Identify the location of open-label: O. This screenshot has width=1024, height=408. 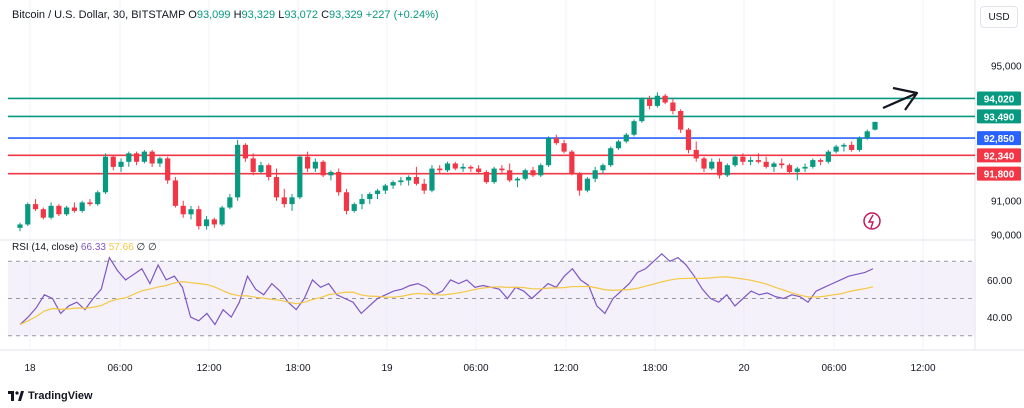
(192, 15).